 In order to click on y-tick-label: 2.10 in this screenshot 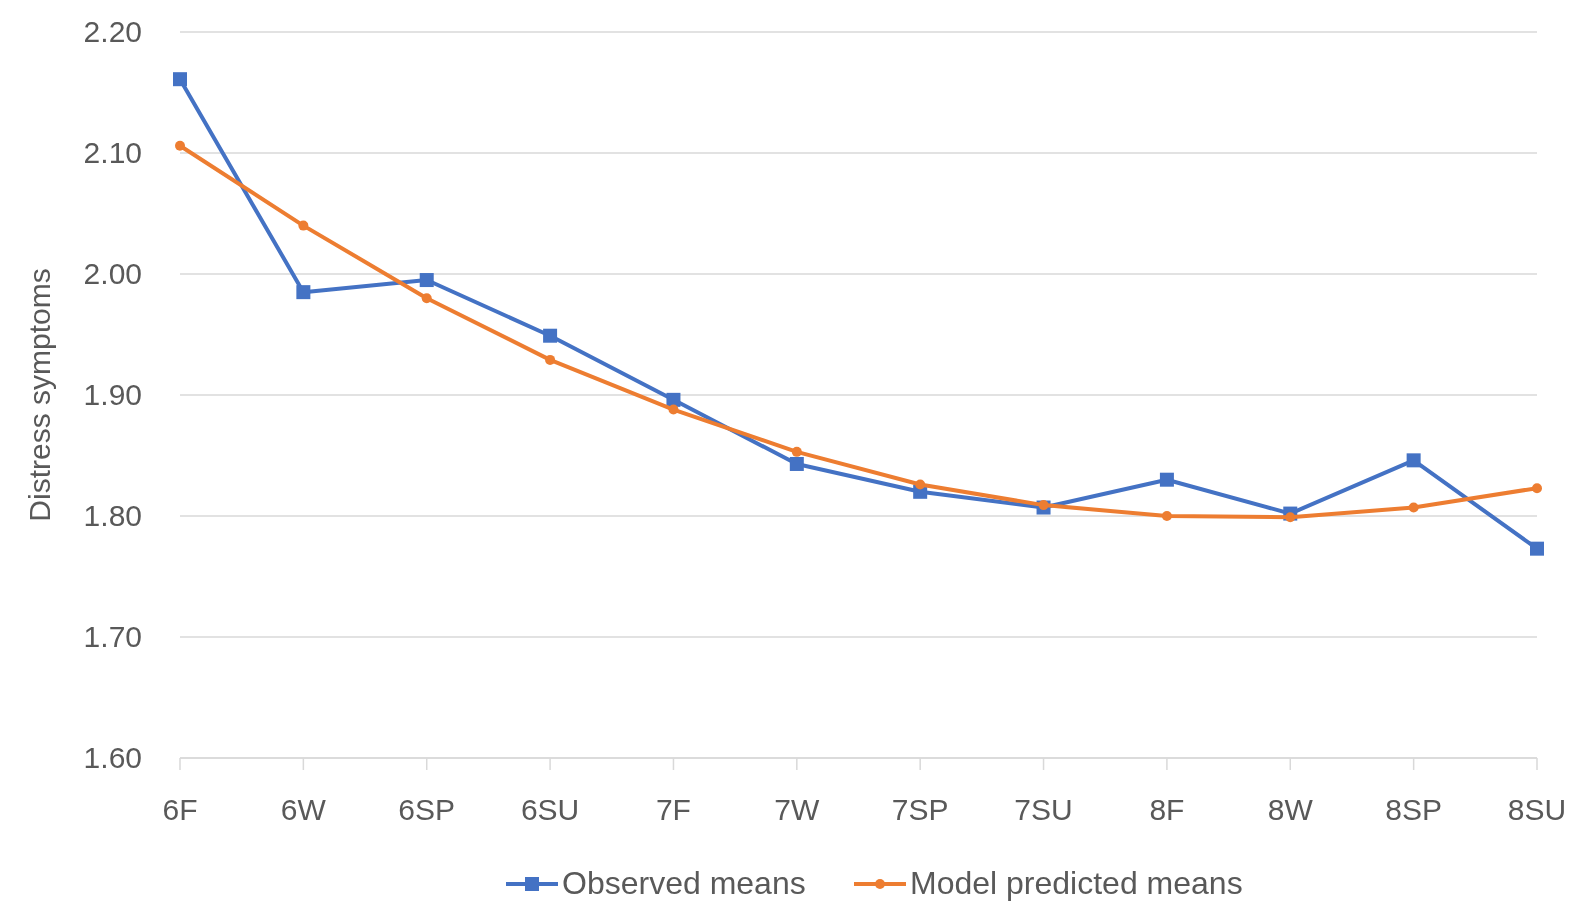, I will do `click(112, 152)`.